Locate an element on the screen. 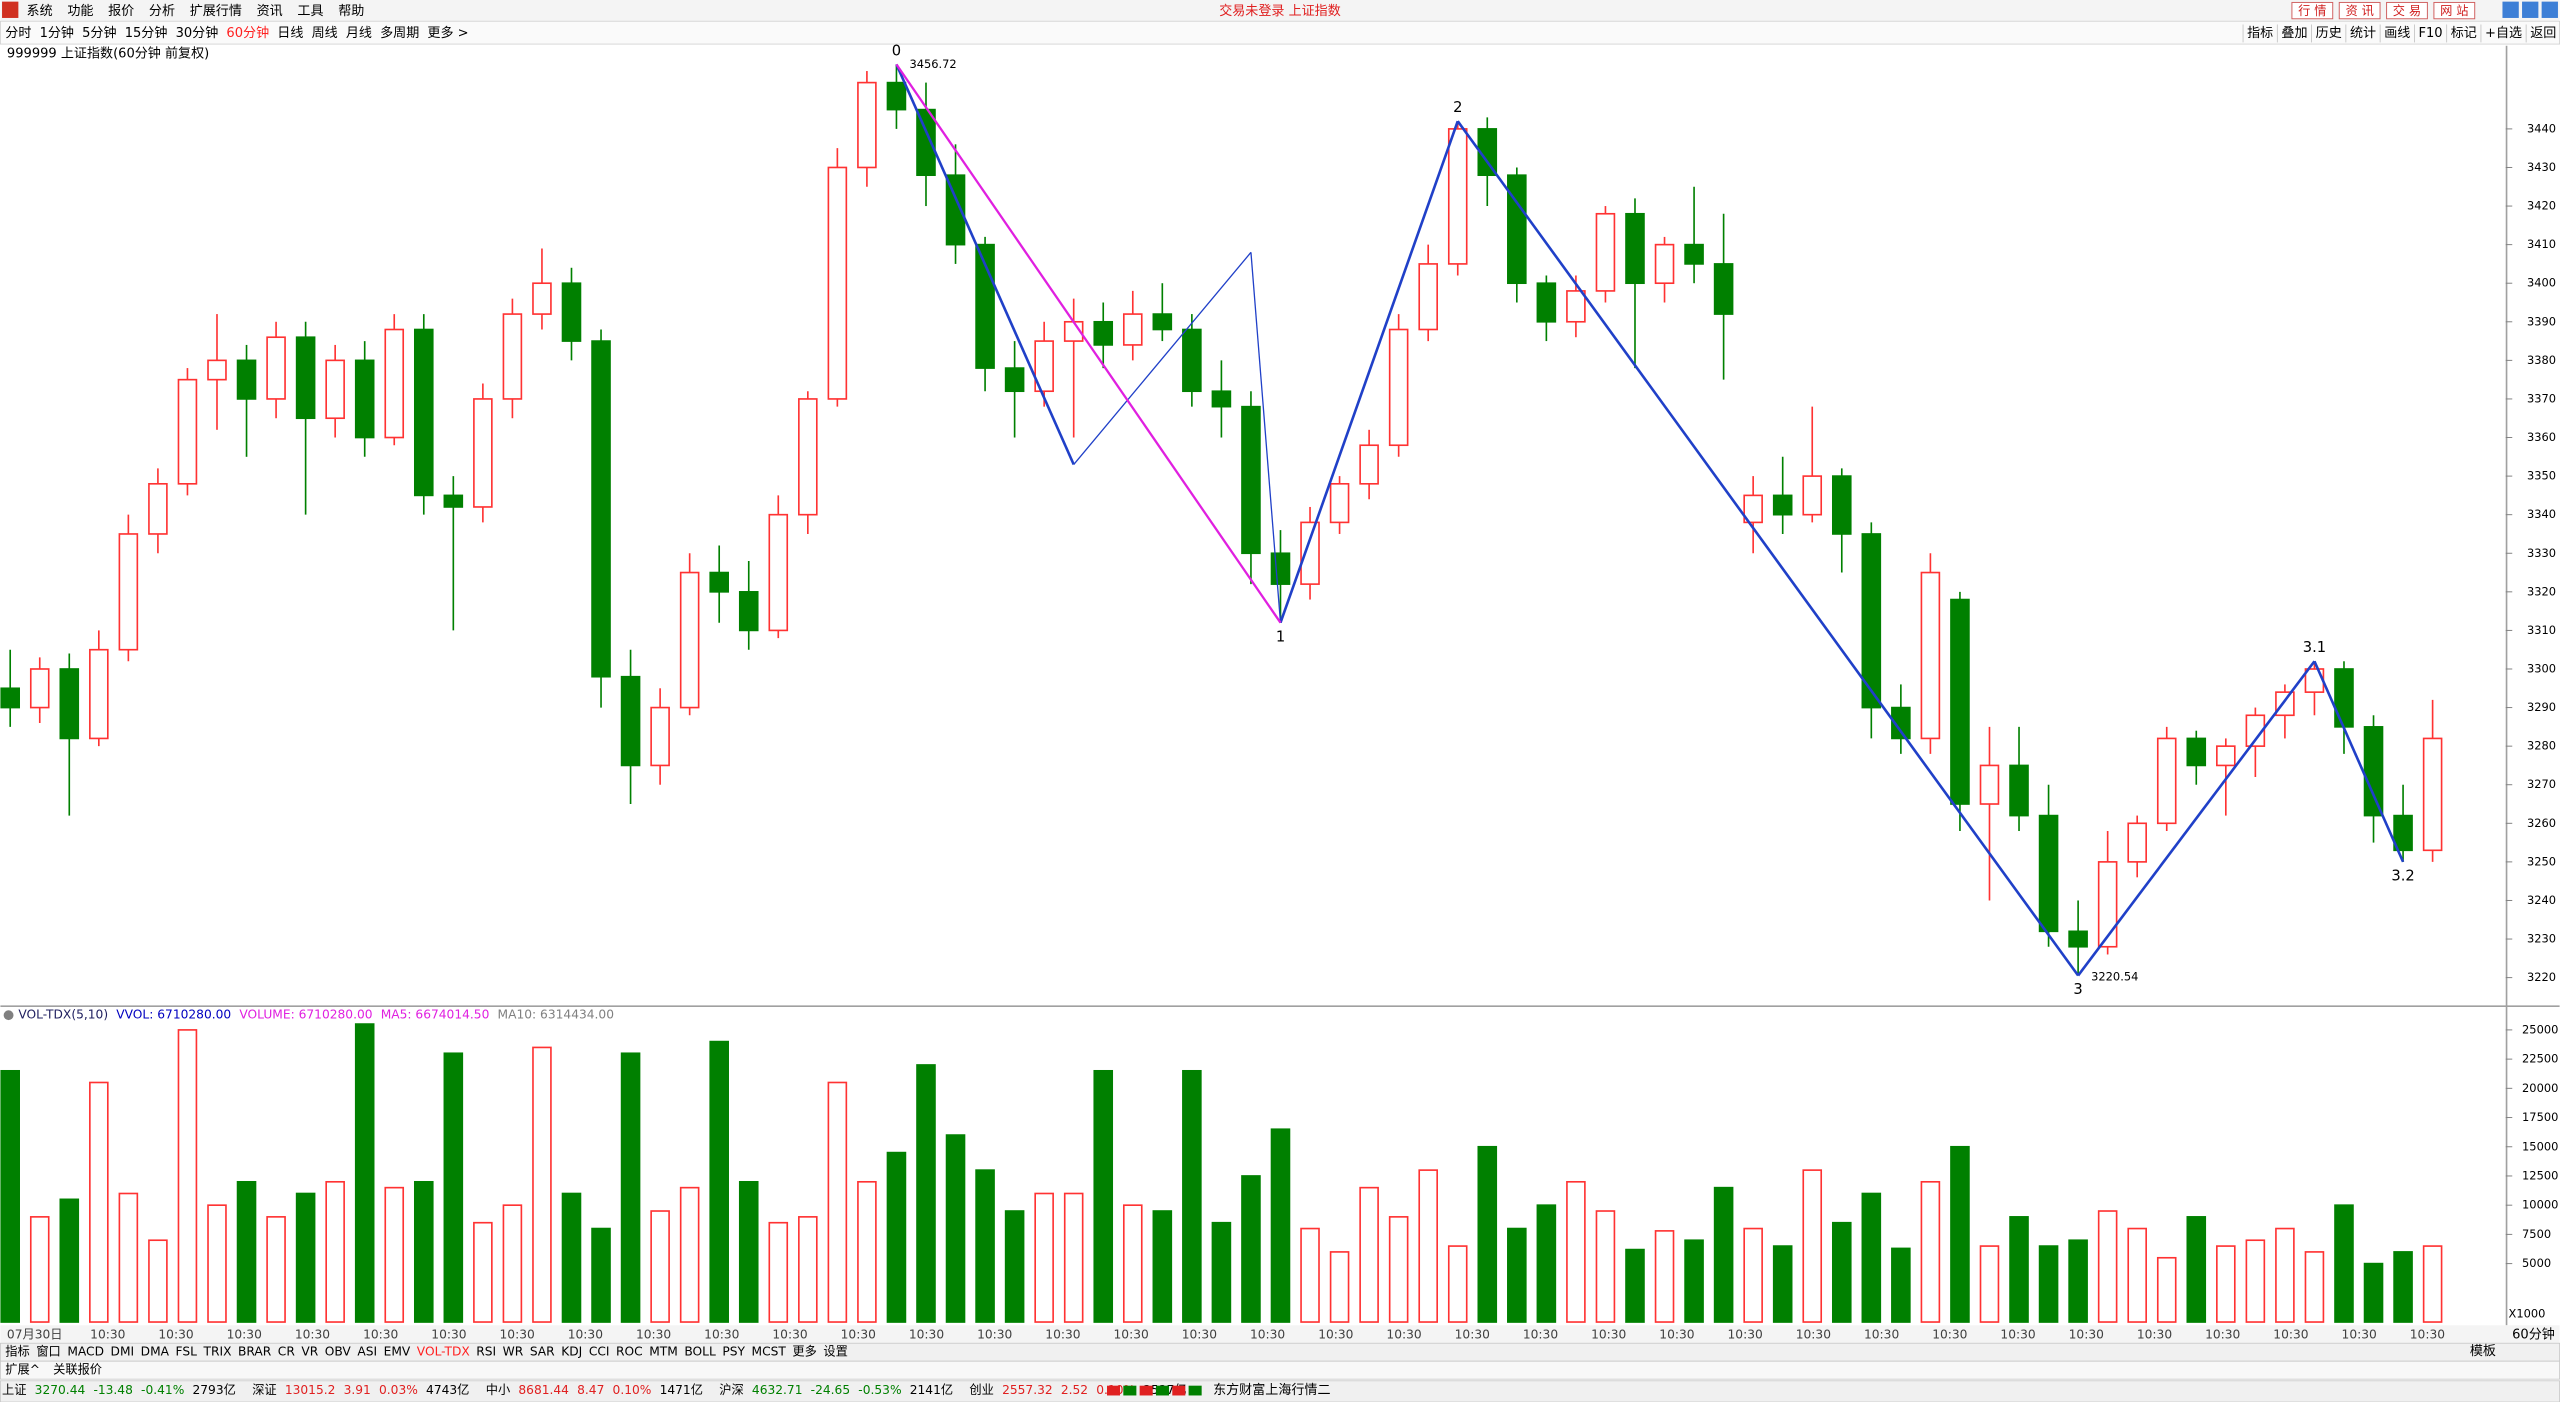 The image size is (2560, 1402). indicator-tab: RSI is located at coordinates (486, 1352).